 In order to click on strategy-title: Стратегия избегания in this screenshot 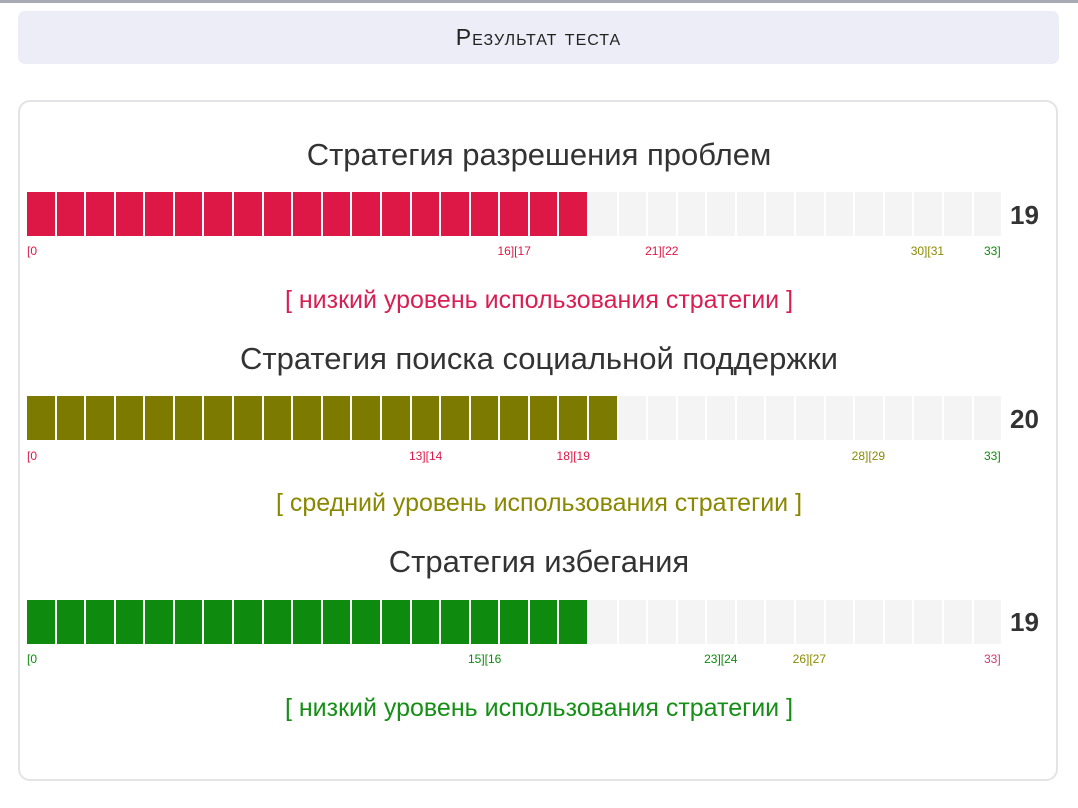, I will do `click(539, 561)`.